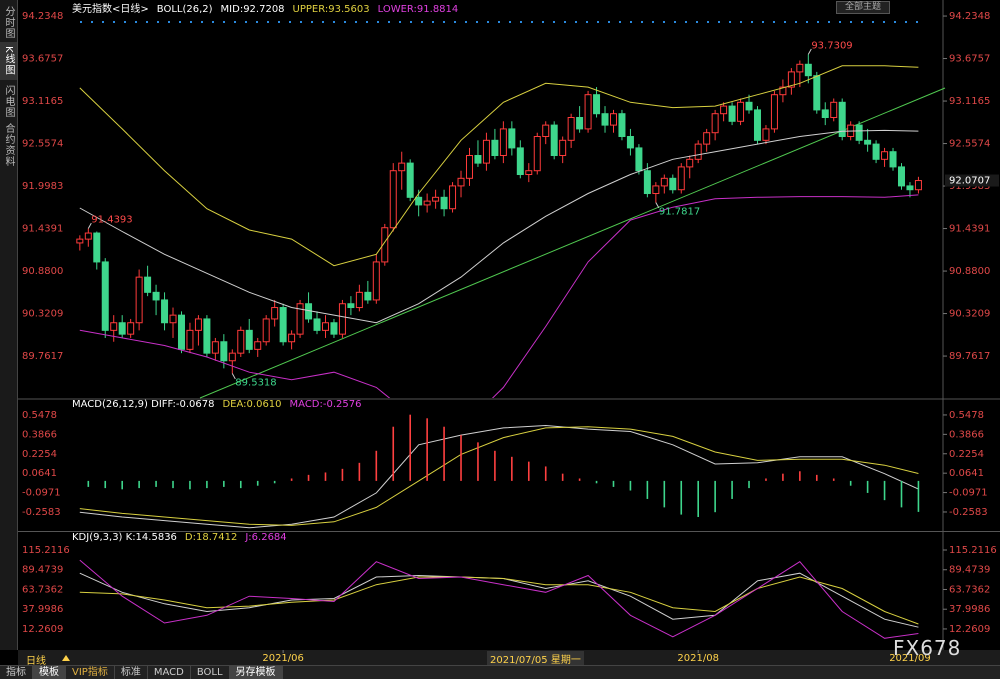 This screenshot has width=1000, height=679. What do you see at coordinates (111, 220) in the screenshot?
I see `extreme-label: 91.4393` at bounding box center [111, 220].